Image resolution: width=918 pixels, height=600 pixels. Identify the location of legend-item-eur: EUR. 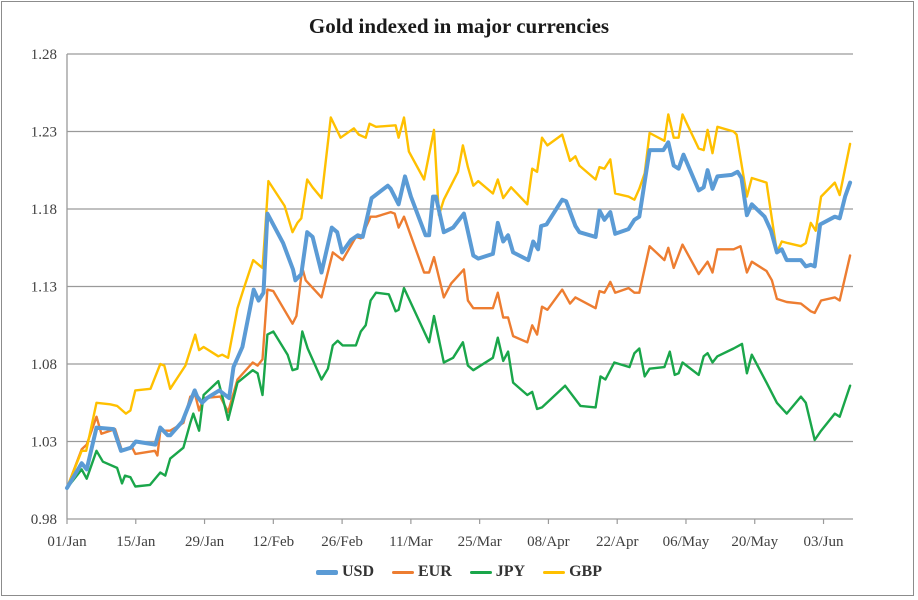
(422, 572).